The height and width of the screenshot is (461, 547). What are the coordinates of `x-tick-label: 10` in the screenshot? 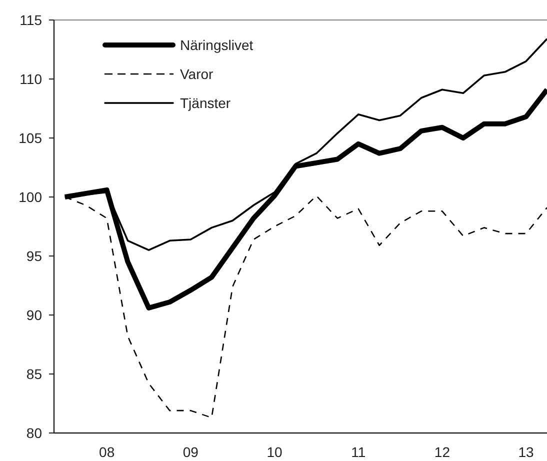 It's located at (274, 452).